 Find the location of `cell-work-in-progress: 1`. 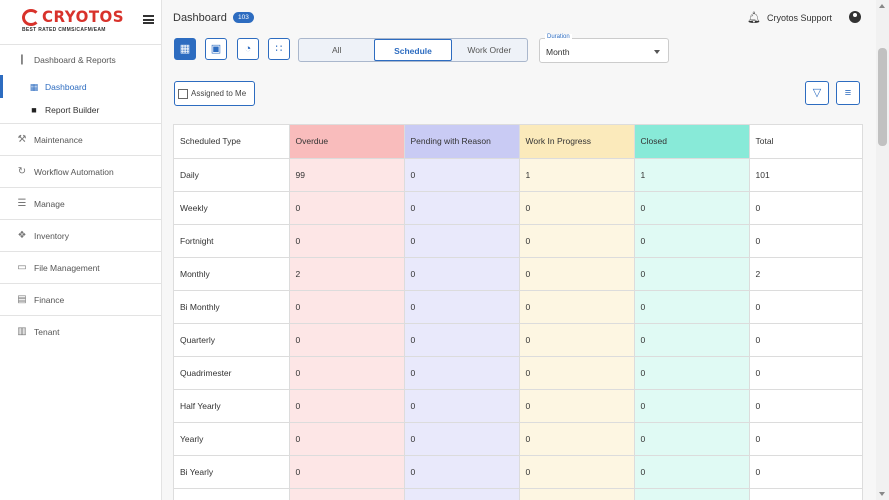

cell-work-in-progress: 1 is located at coordinates (577, 175).